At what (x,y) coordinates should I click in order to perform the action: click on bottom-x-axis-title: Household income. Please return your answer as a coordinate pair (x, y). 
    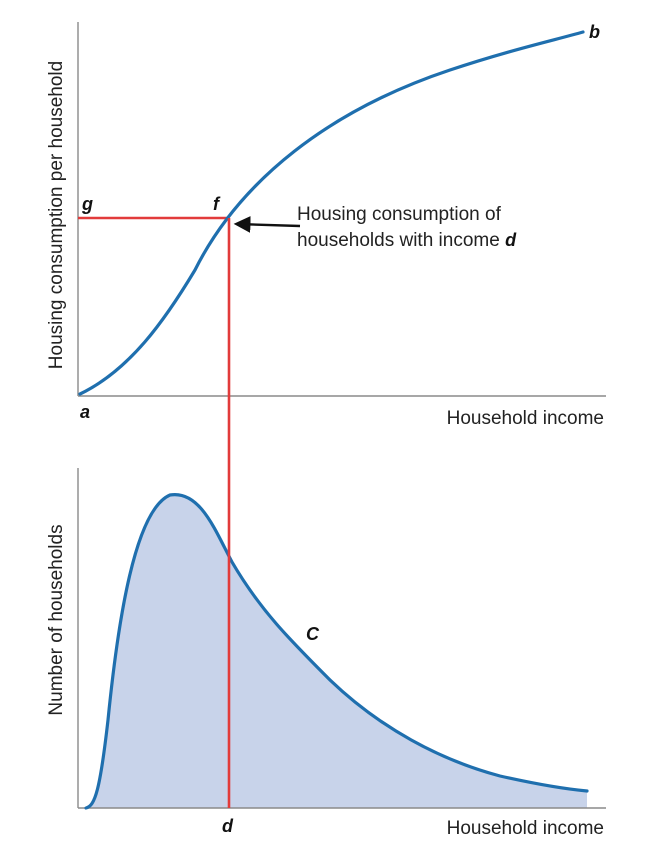
    Looking at the image, I should click on (525, 828).